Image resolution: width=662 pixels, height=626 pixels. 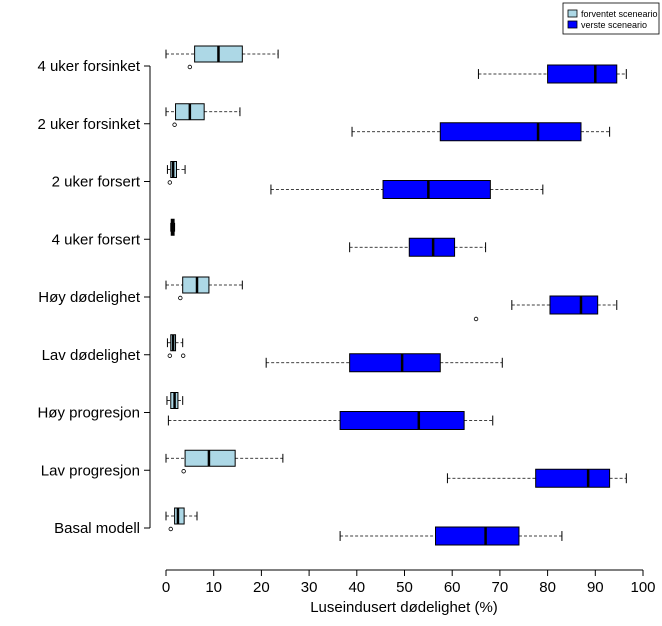 I want to click on category-label: Basal modell, so click(x=97, y=528).